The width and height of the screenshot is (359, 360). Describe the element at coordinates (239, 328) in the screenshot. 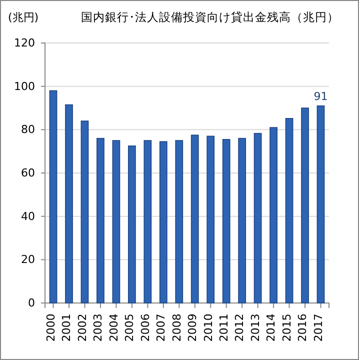

I see `x-tick-label: 2012` at that location.